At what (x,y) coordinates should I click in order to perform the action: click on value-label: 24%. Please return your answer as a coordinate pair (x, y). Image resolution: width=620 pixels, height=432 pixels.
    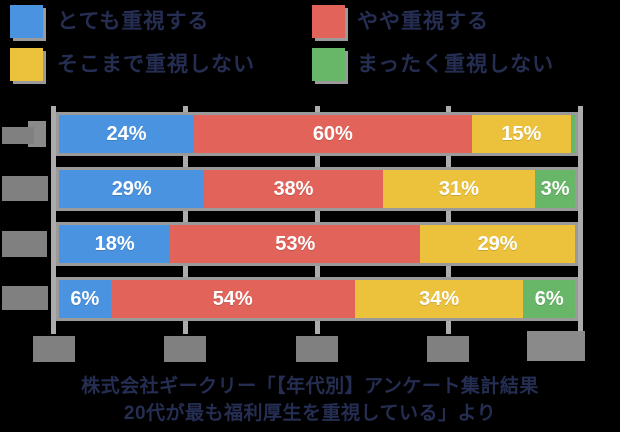
    Looking at the image, I should click on (126, 133).